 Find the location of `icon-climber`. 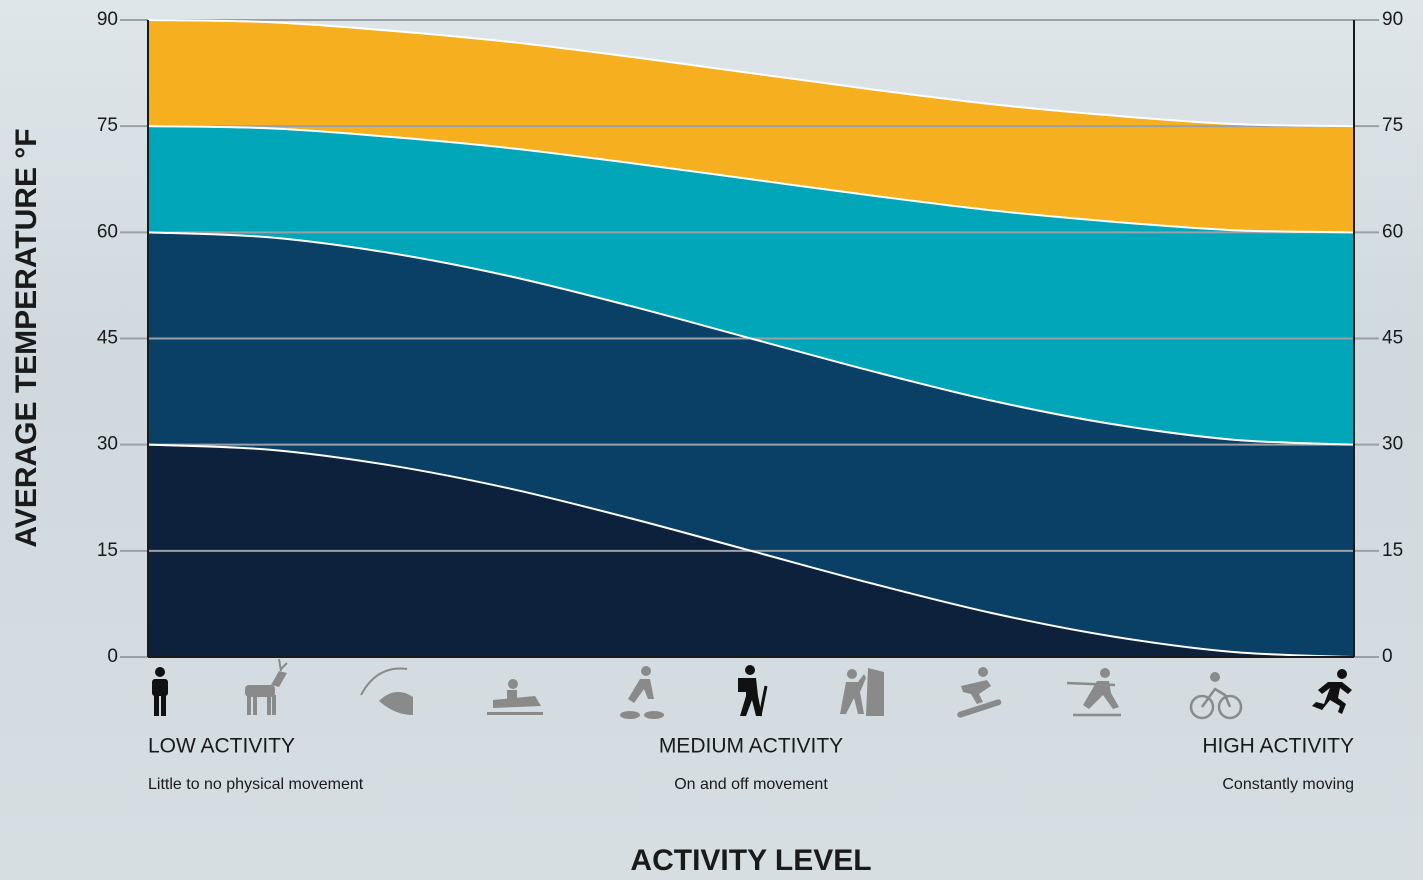

icon-climber is located at coordinates (862, 692).